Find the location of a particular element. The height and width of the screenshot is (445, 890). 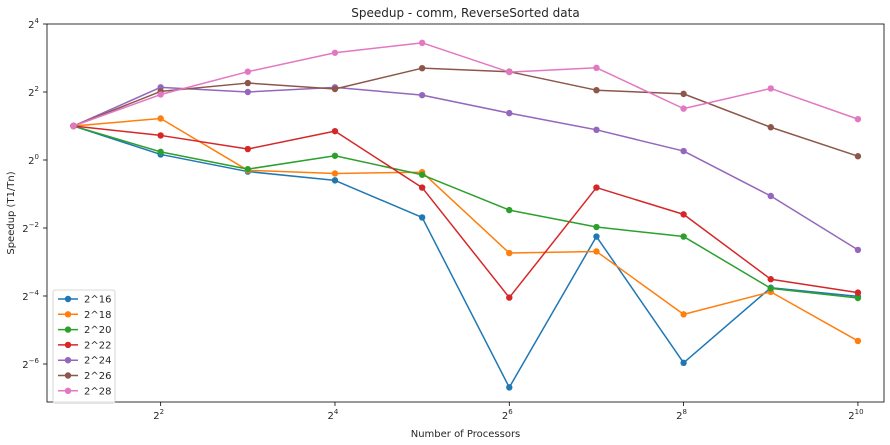

legend-entry: 2^18 is located at coordinates (84, 315).